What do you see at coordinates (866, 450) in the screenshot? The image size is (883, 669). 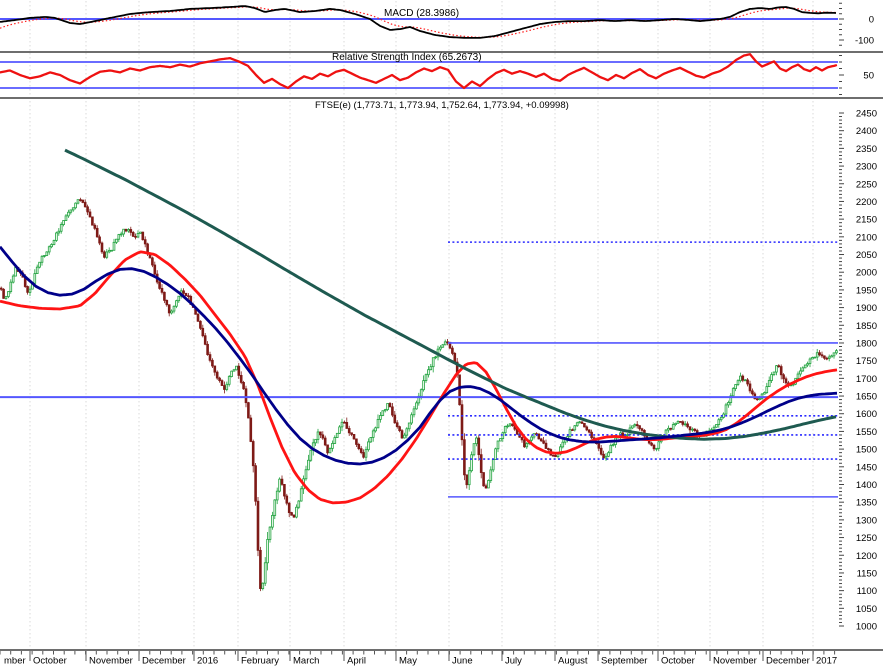 I see `price-axis-label: 1500` at bounding box center [866, 450].